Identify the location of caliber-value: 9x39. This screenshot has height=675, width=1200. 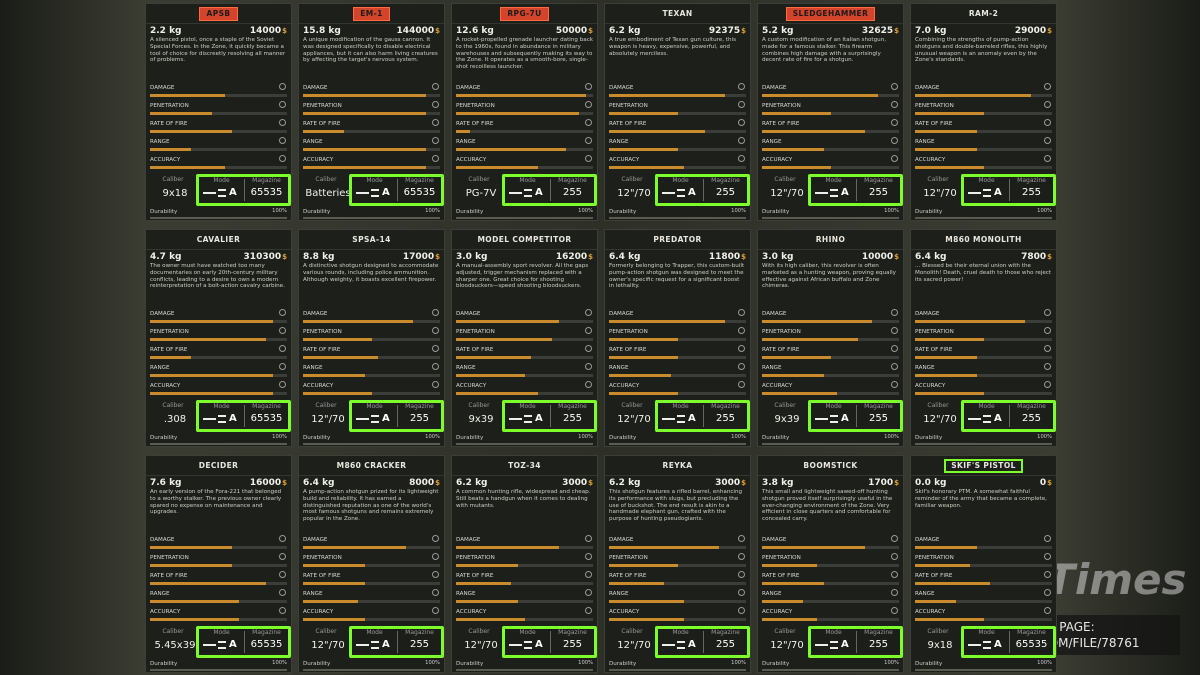
(787, 419).